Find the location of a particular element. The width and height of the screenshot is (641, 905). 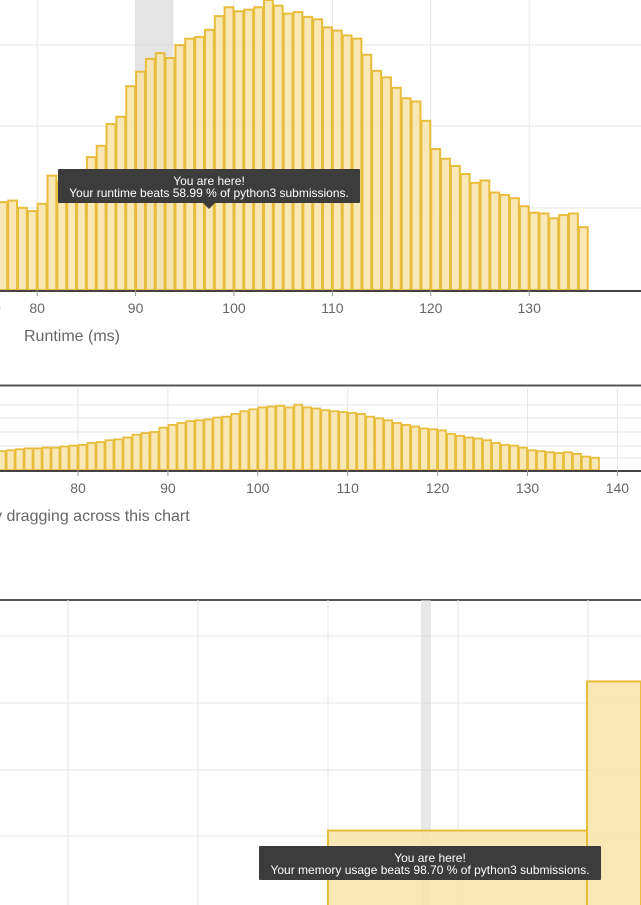

tick-label: 90 is located at coordinates (168, 488).